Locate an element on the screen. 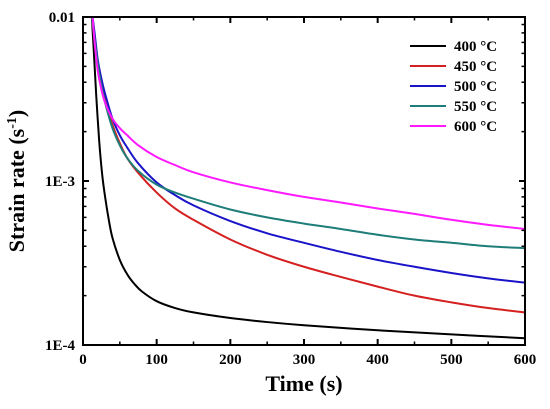  x-tick-label: 0 is located at coordinates (83, 360).